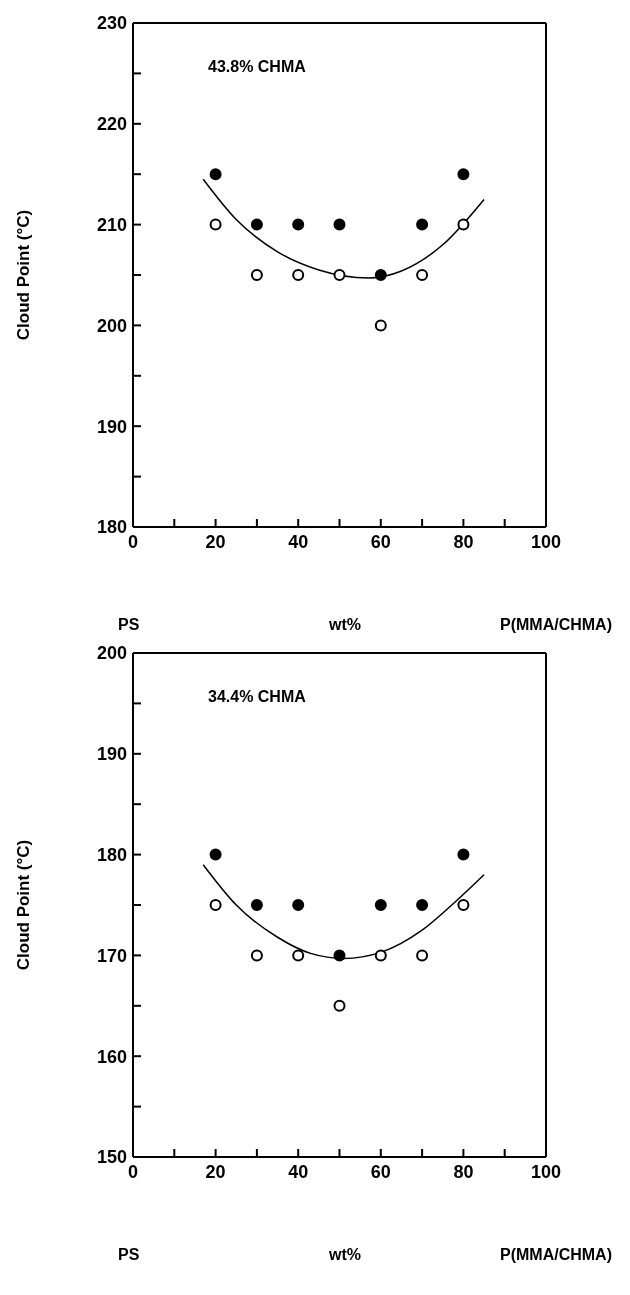 This screenshot has width=630, height=1295. I want to click on y-tick-label: 150, so click(111, 1157).